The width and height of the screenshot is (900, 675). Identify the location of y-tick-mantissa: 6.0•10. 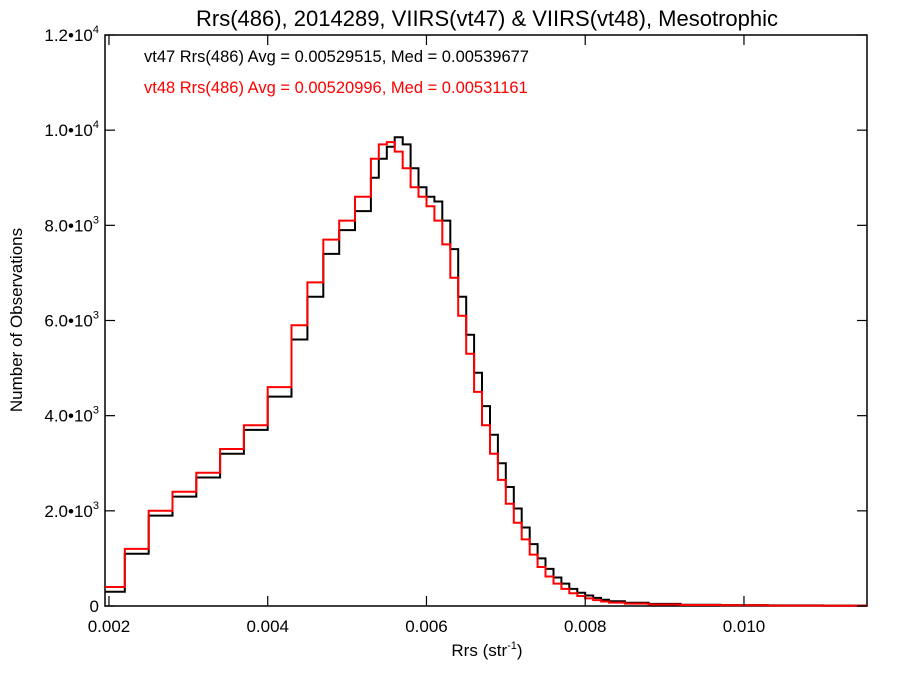
(68, 321).